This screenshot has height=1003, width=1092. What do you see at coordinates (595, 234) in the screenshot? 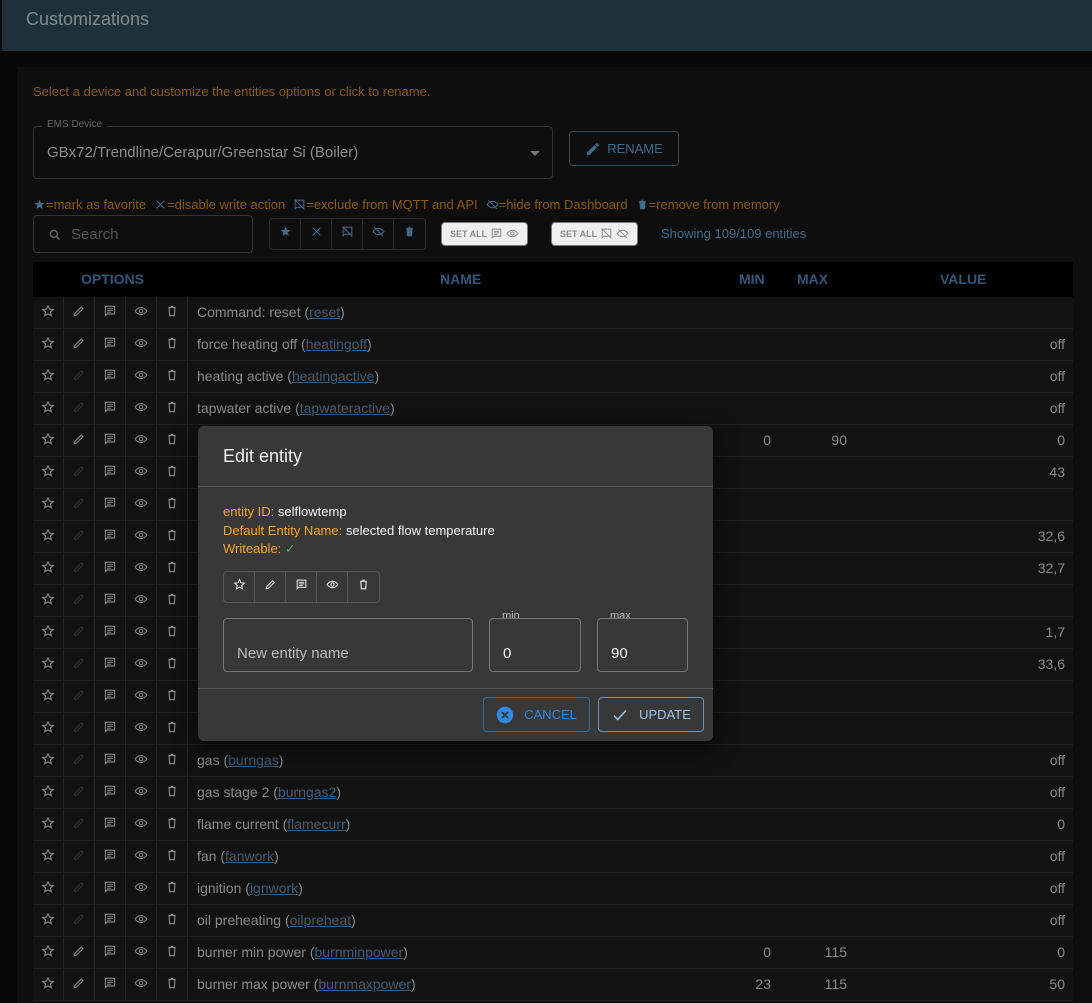
I see `set-all-hidden-button: SET ALL` at bounding box center [595, 234].